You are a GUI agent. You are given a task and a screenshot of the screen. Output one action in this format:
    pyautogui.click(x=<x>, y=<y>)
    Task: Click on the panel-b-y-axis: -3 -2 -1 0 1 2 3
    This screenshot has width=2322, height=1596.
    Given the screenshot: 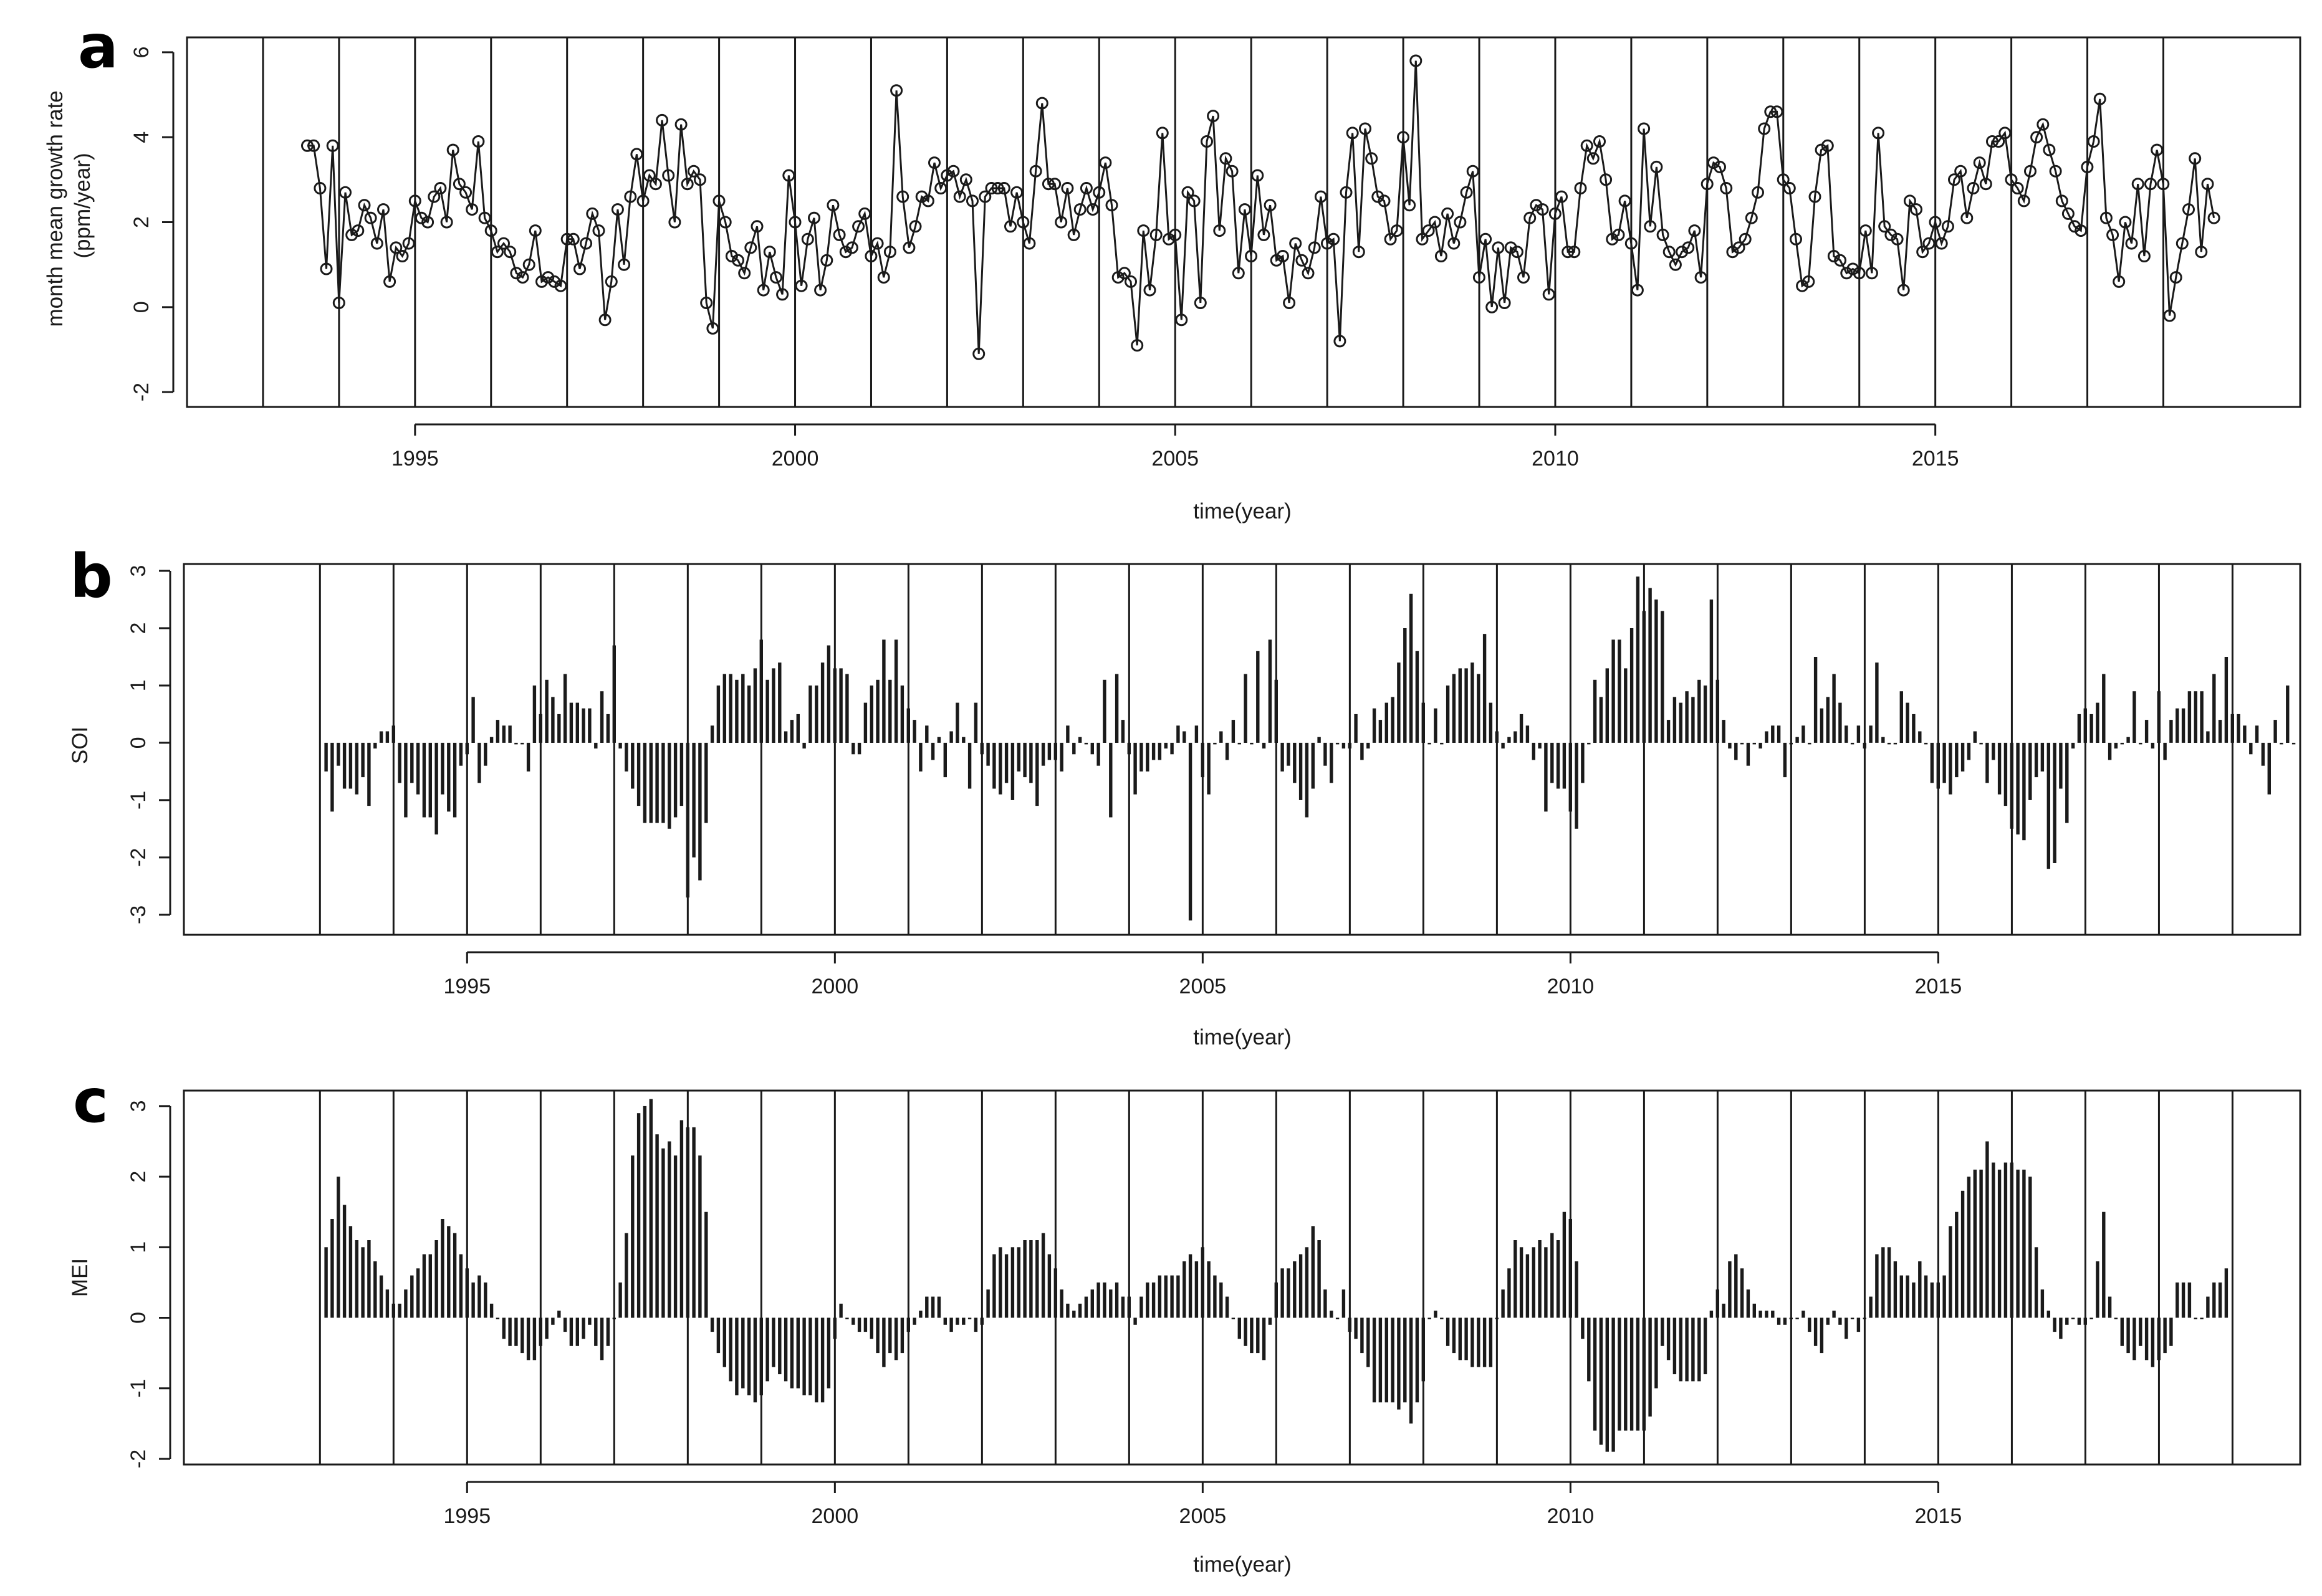 What is the action you would take?
    pyautogui.click(x=149, y=744)
    